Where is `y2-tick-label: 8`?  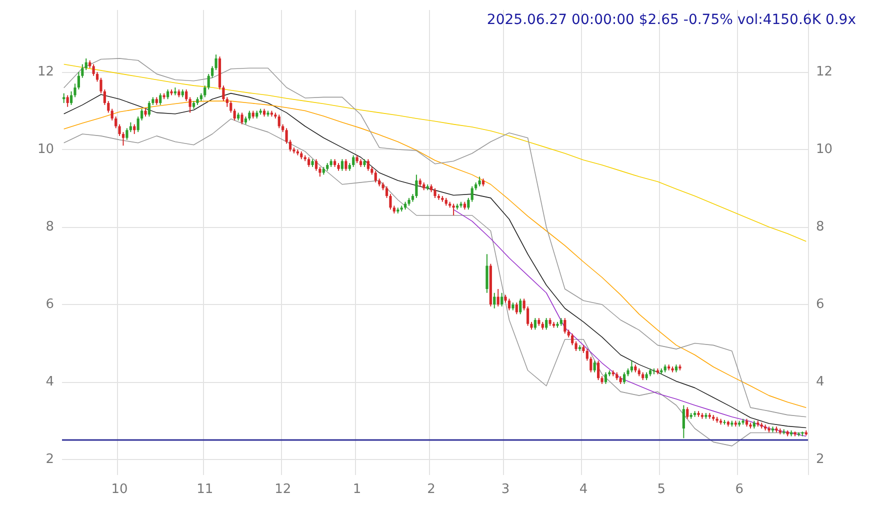
y2-tick-label: 8 is located at coordinates (820, 227).